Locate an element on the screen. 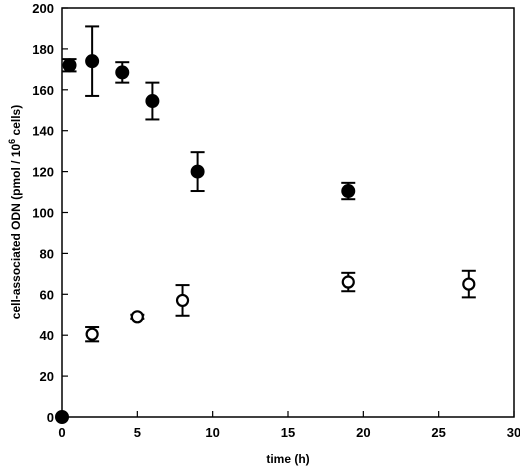 The height and width of the screenshot is (468, 520). y-tick-label: 140 is located at coordinates (43, 131).